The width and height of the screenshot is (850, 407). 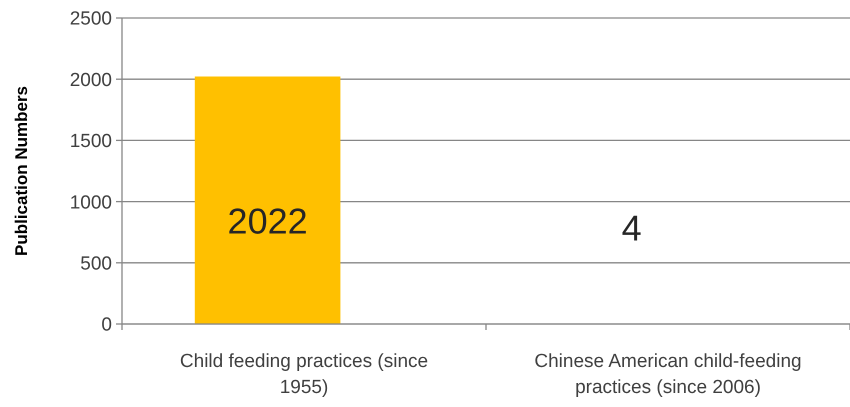 What do you see at coordinates (668, 374) in the screenshot?
I see `x-tick-label: Chinese American child-feeding practices (since 2006)` at bounding box center [668, 374].